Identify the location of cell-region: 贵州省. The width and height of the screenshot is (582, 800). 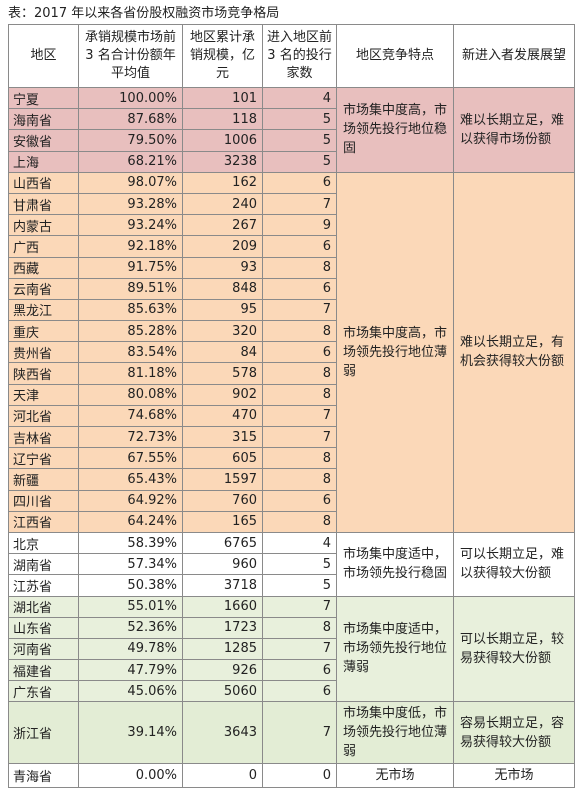
(43, 352).